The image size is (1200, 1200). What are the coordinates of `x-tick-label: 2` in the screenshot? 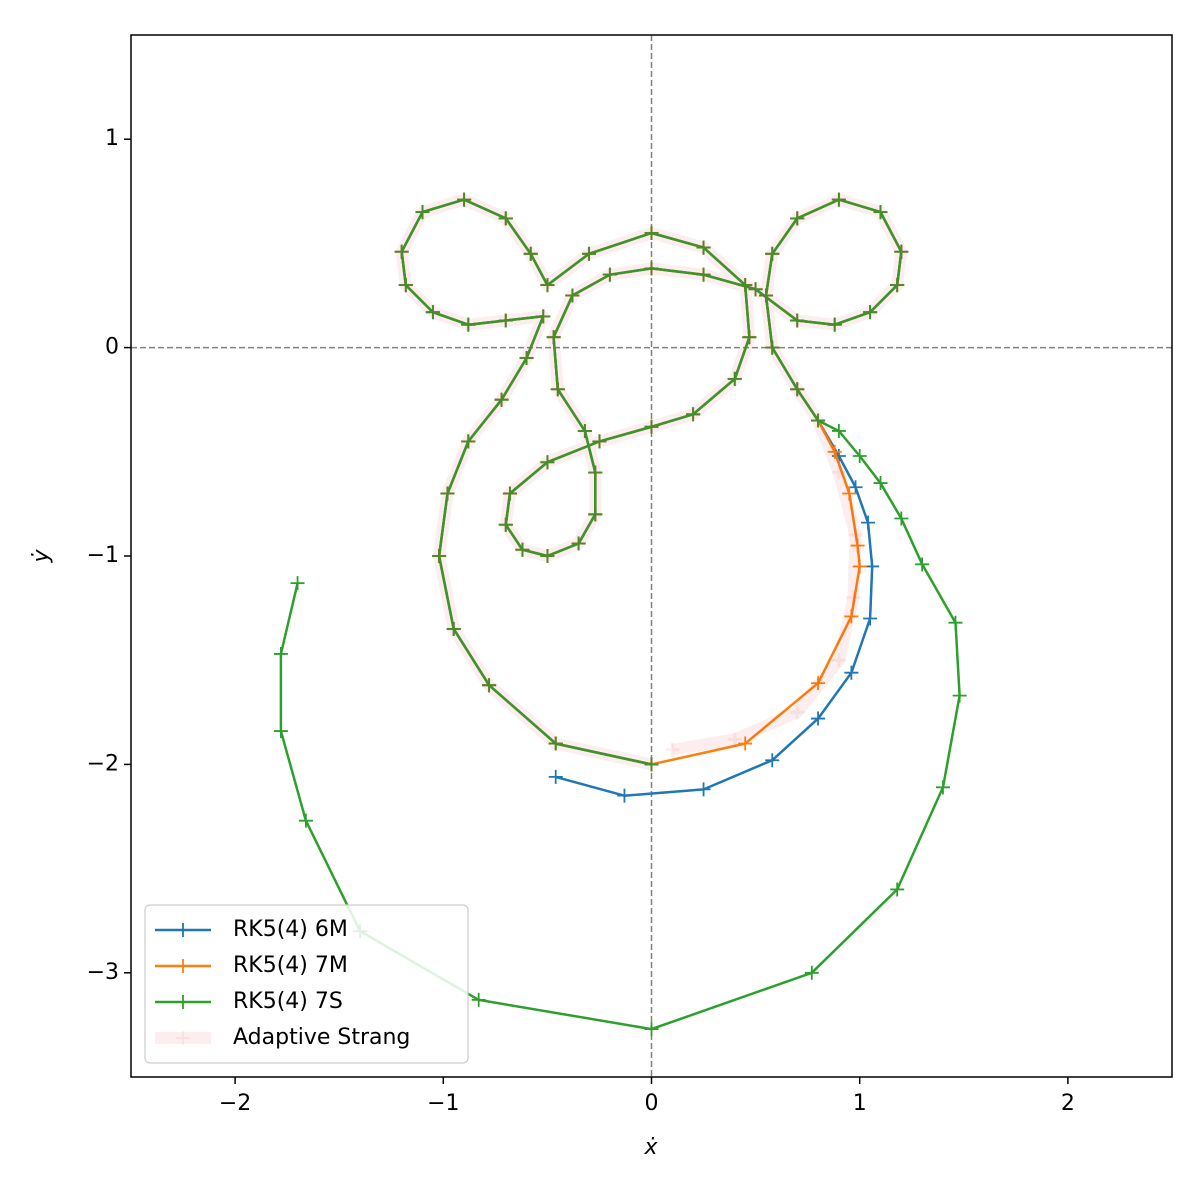 It's located at (1068, 1103).